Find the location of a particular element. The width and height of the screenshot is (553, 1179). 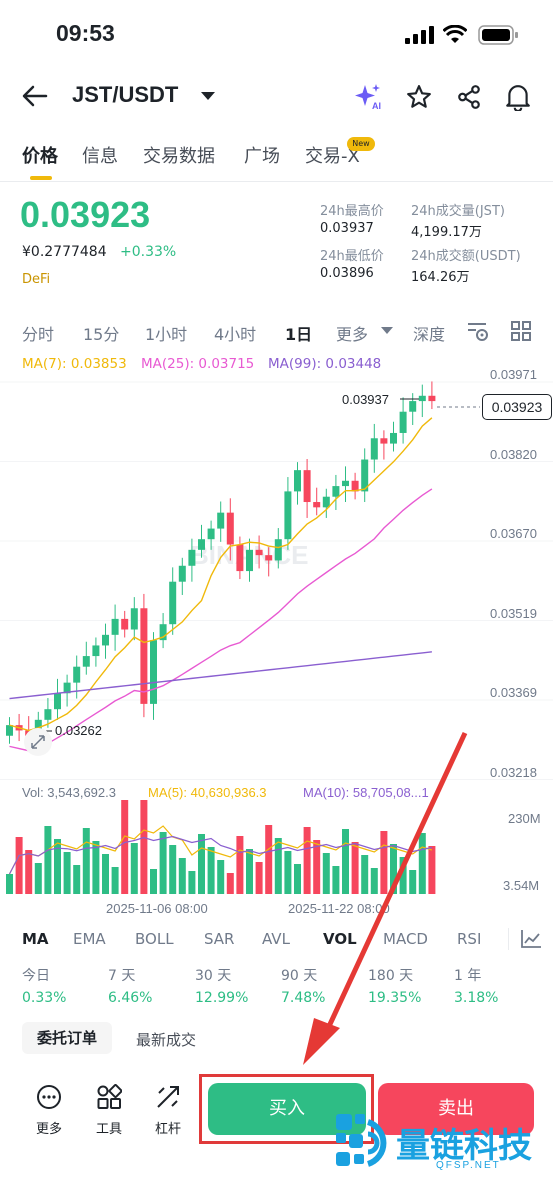

ind-boll: BOLL is located at coordinates (154, 939).